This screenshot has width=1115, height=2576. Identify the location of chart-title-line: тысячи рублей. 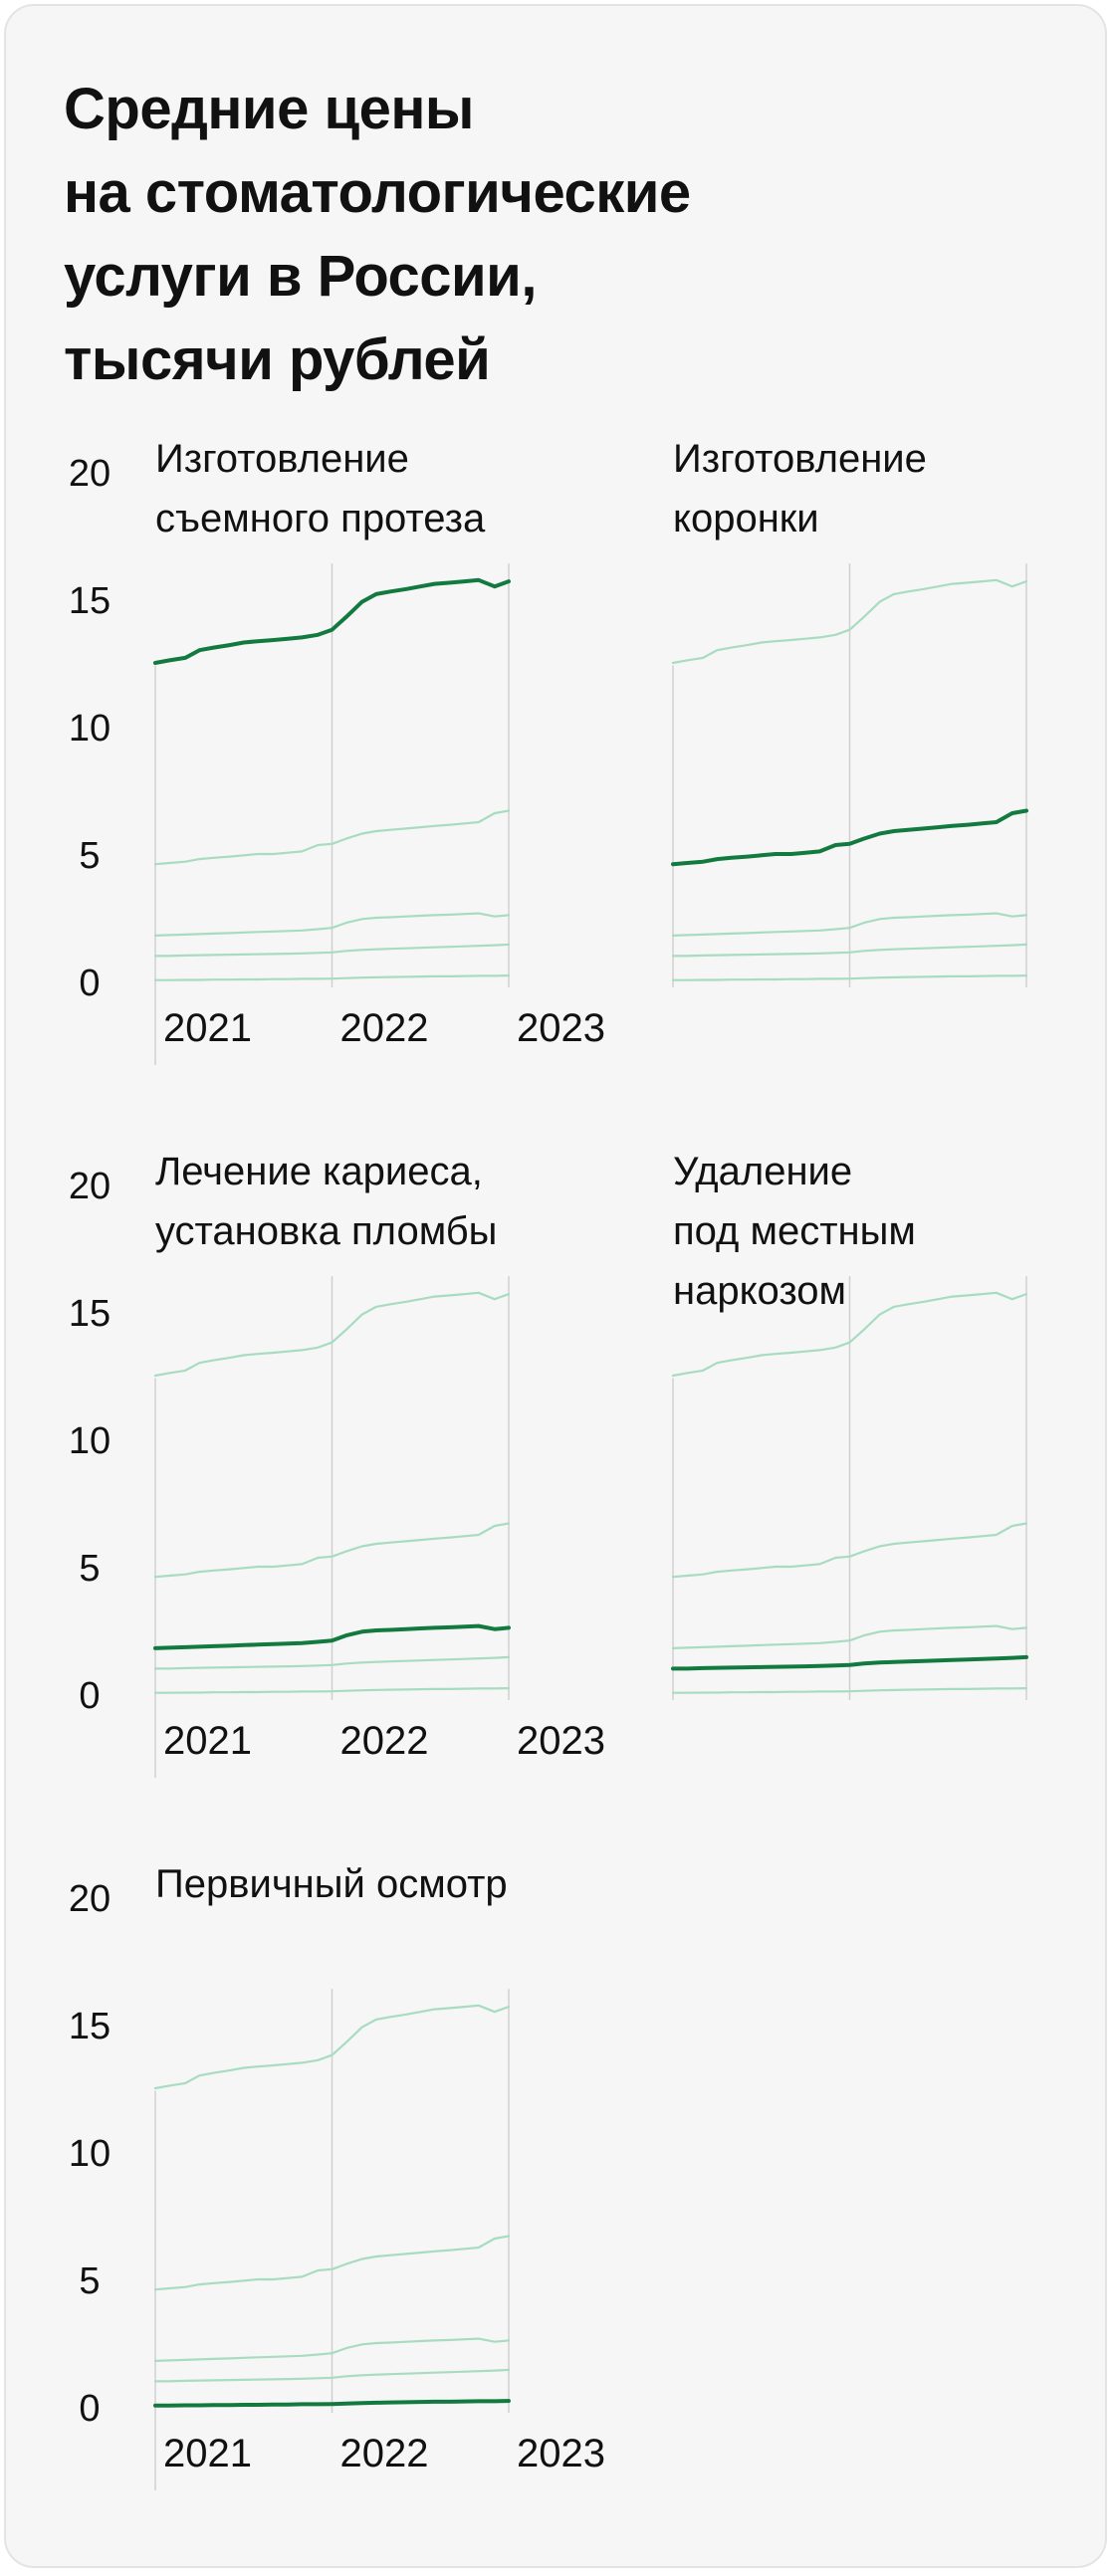
(277, 359).